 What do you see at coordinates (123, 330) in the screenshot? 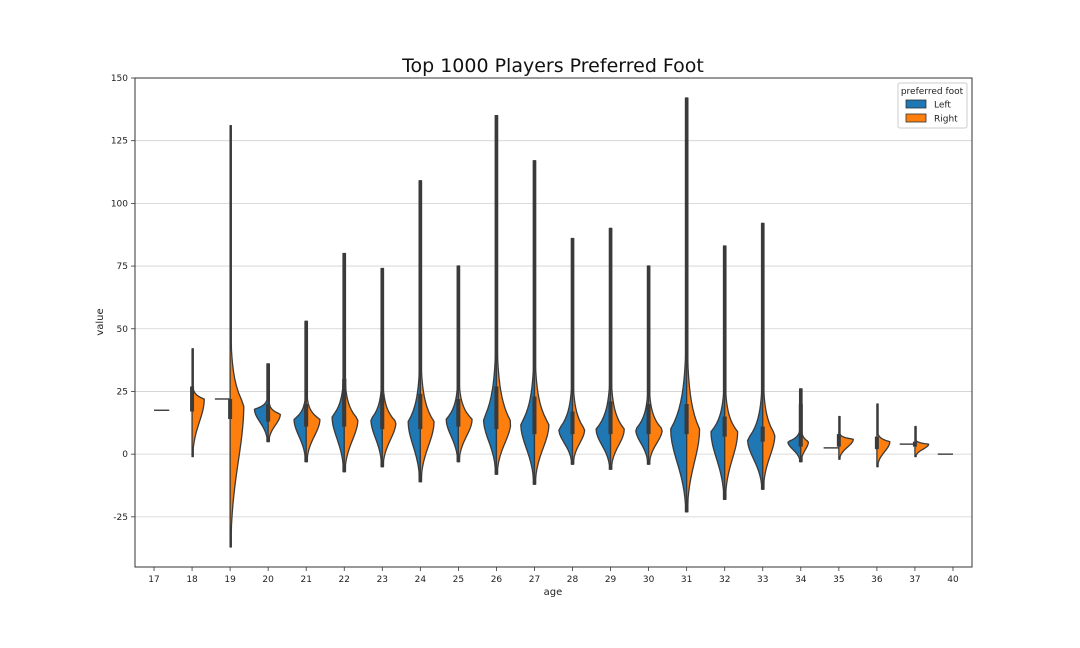
I see `y-tick-label: 50` at bounding box center [123, 330].